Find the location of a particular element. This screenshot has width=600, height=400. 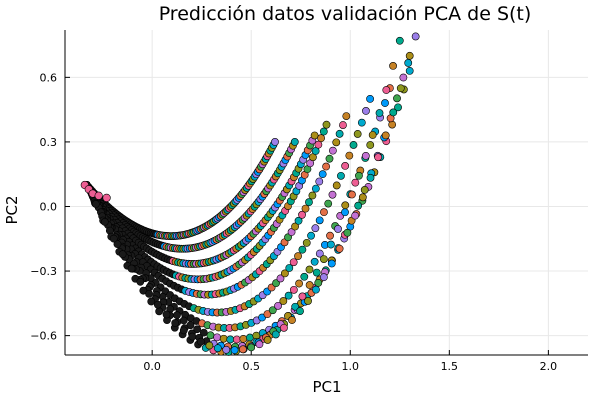

y-tick-label: −0.6 is located at coordinates (43, 336).